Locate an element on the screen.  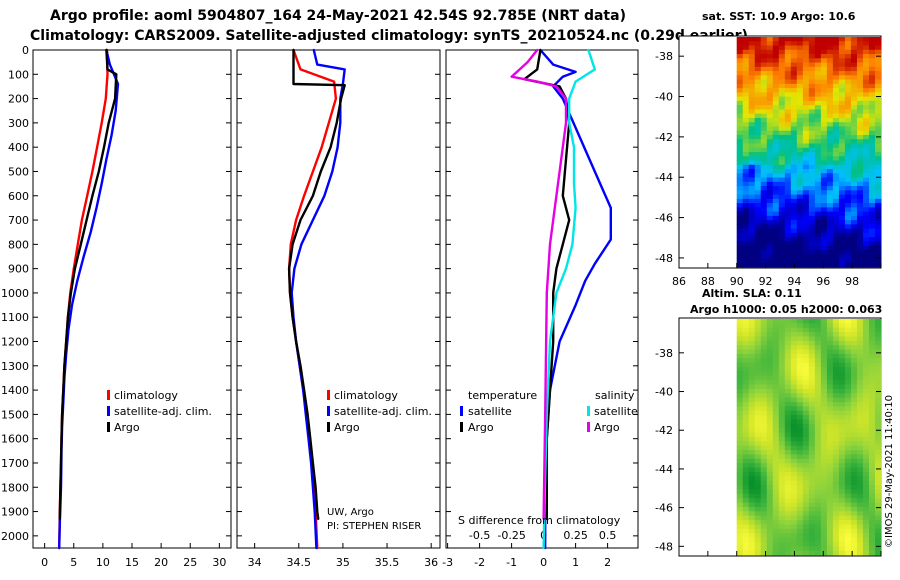
map-x-tick-label: 88 is located at coordinates (708, 281).